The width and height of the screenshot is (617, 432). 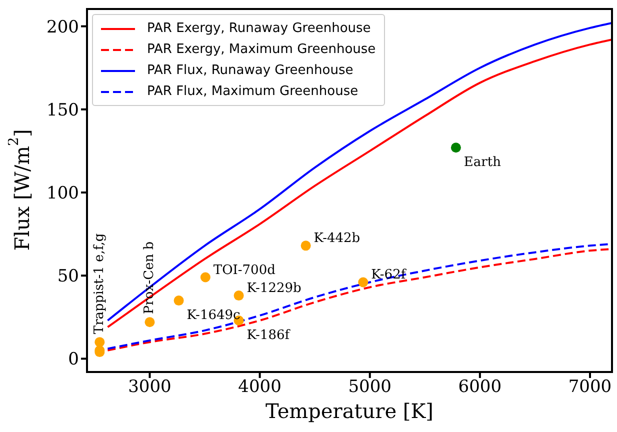 What do you see at coordinates (274, 288) in the screenshot?
I see `annotation: K-1229b` at bounding box center [274, 288].